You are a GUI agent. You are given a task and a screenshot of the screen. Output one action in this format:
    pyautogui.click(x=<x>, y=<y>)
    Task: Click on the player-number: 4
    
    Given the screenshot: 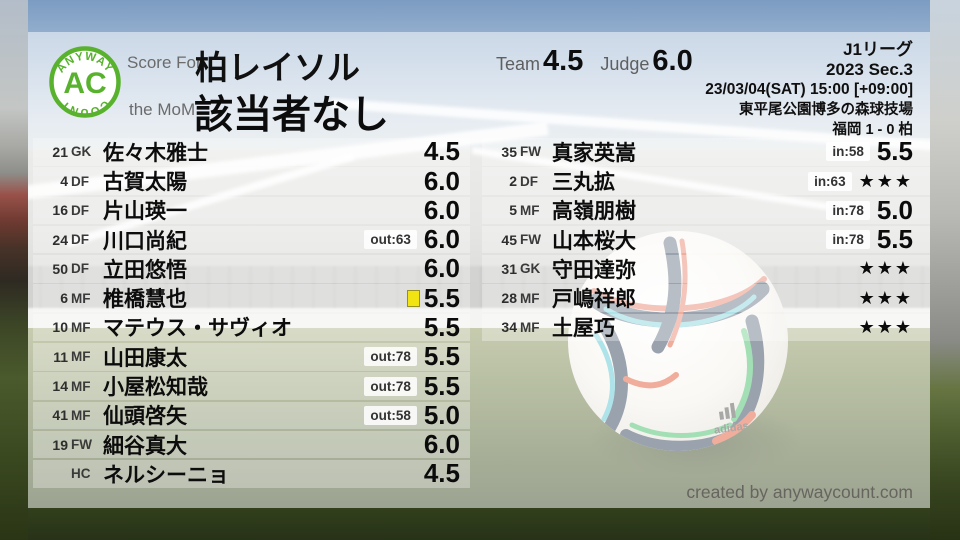 What is the action you would take?
    pyautogui.click(x=64, y=181)
    